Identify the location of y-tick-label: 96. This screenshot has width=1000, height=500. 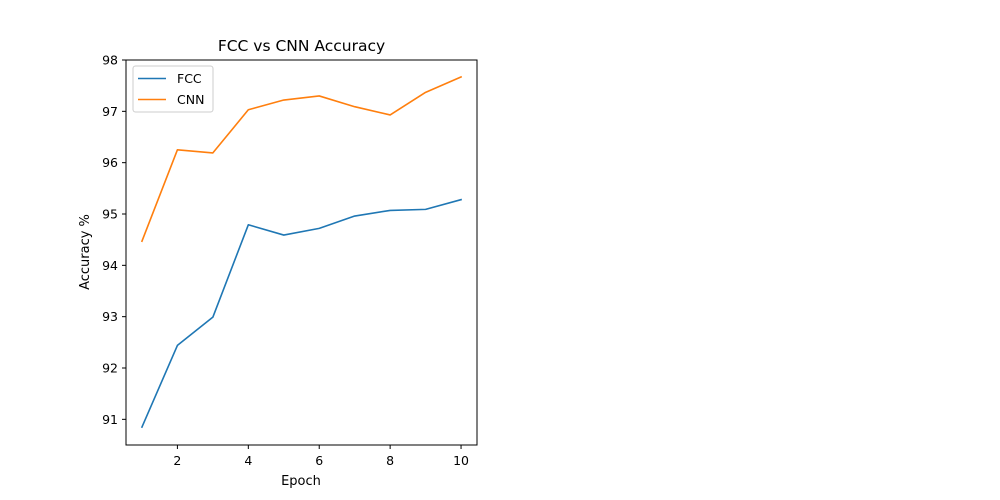
(110, 162).